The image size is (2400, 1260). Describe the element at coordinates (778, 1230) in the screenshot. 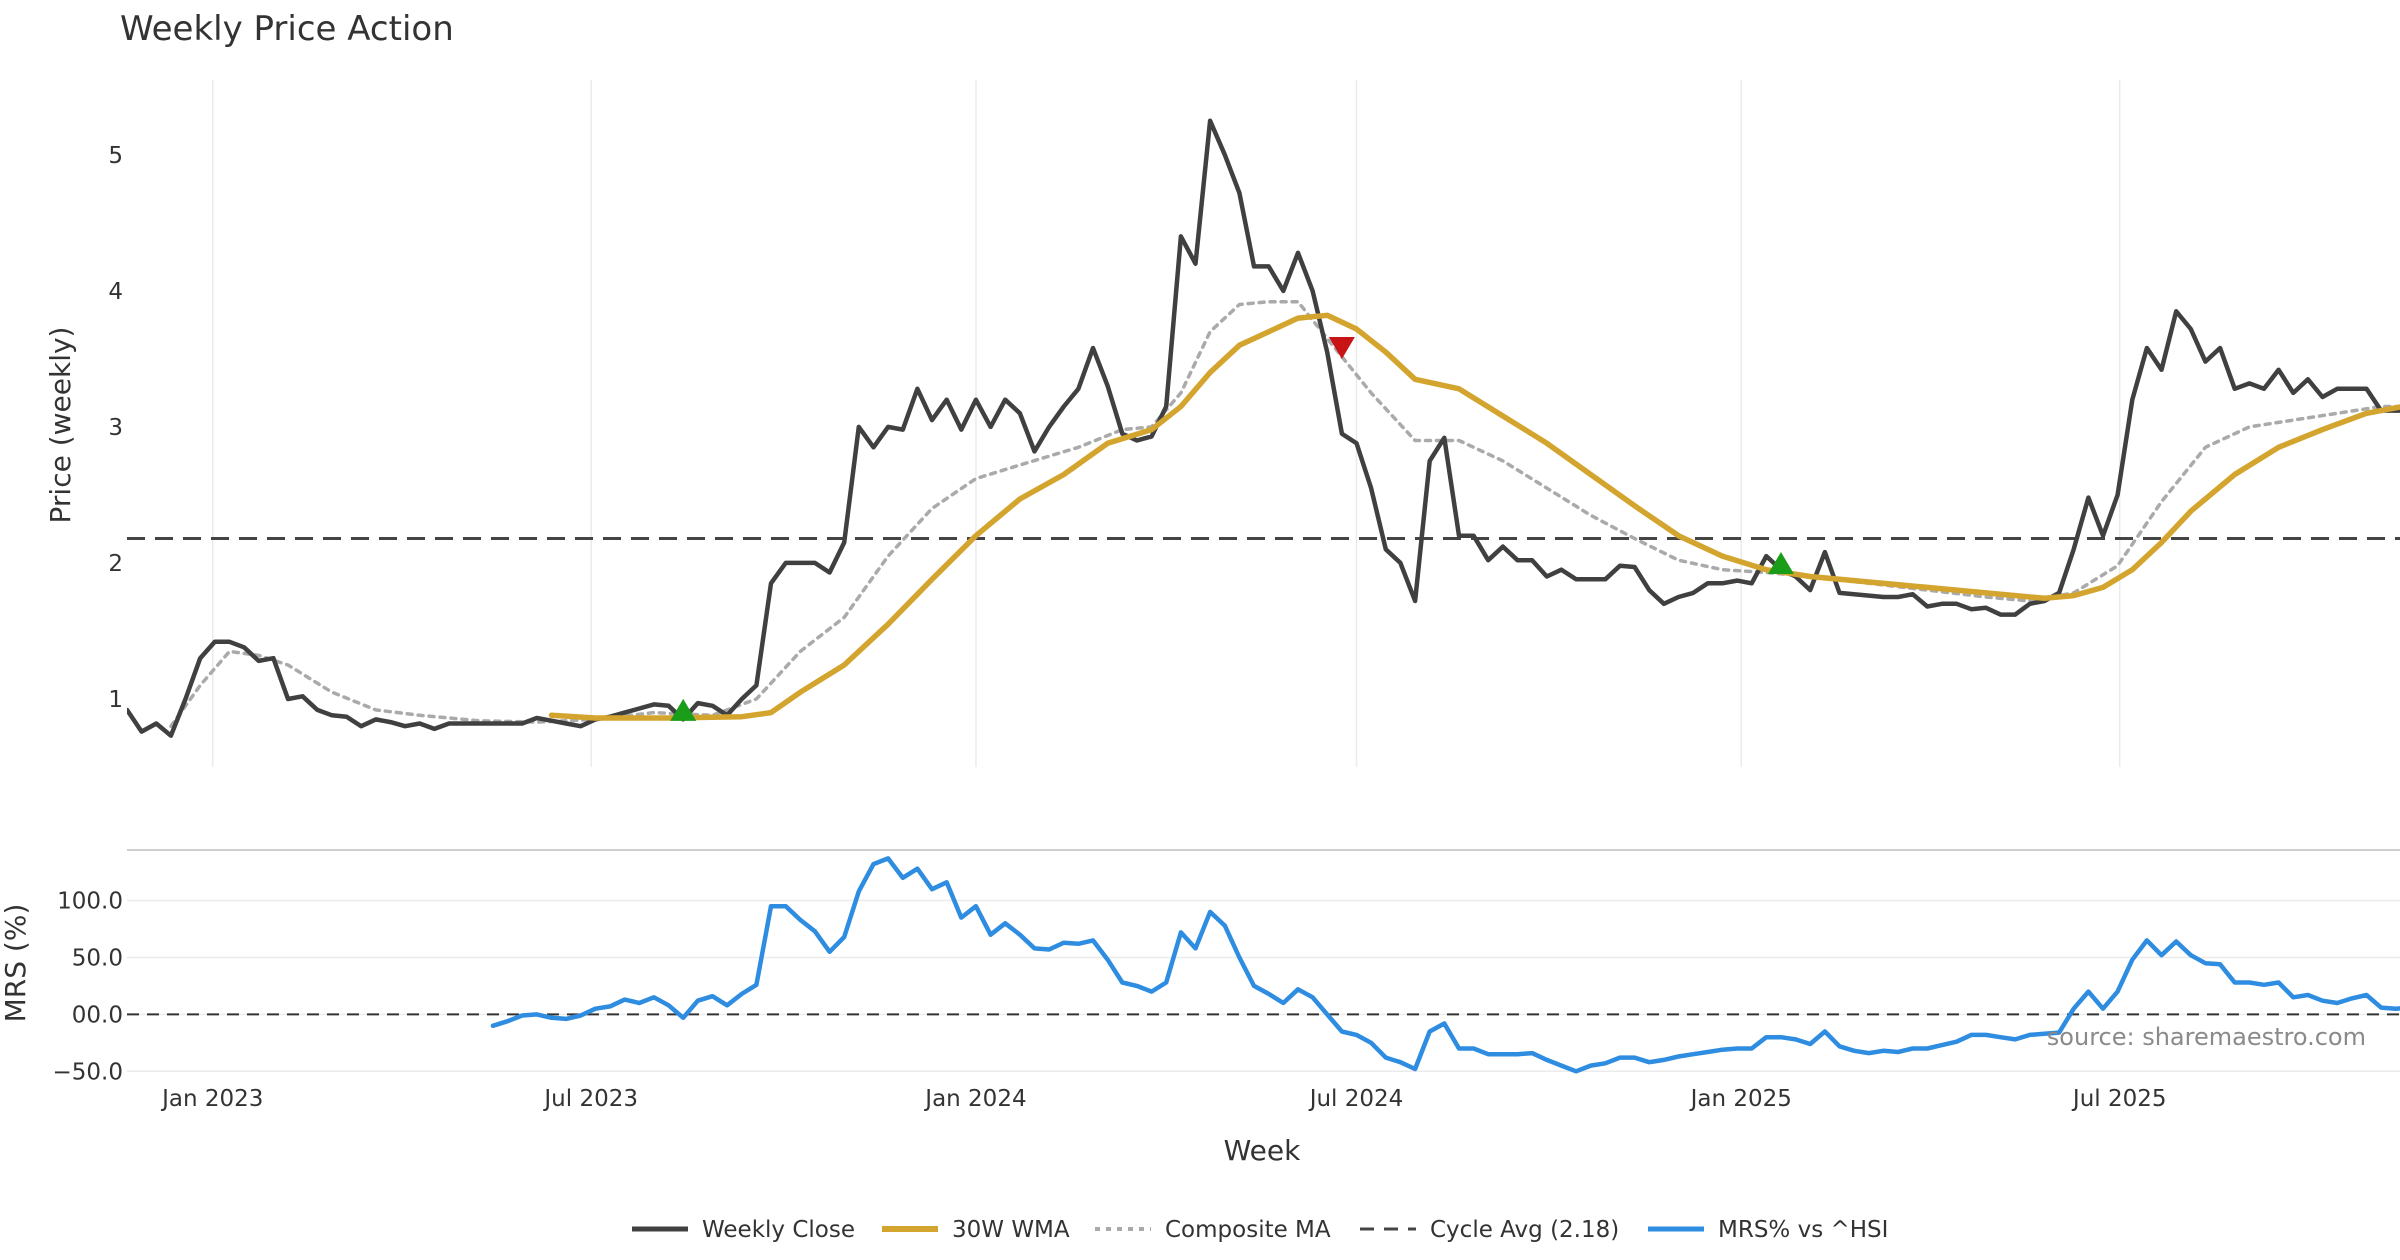

I see `legend-label: Weekly Close` at that location.